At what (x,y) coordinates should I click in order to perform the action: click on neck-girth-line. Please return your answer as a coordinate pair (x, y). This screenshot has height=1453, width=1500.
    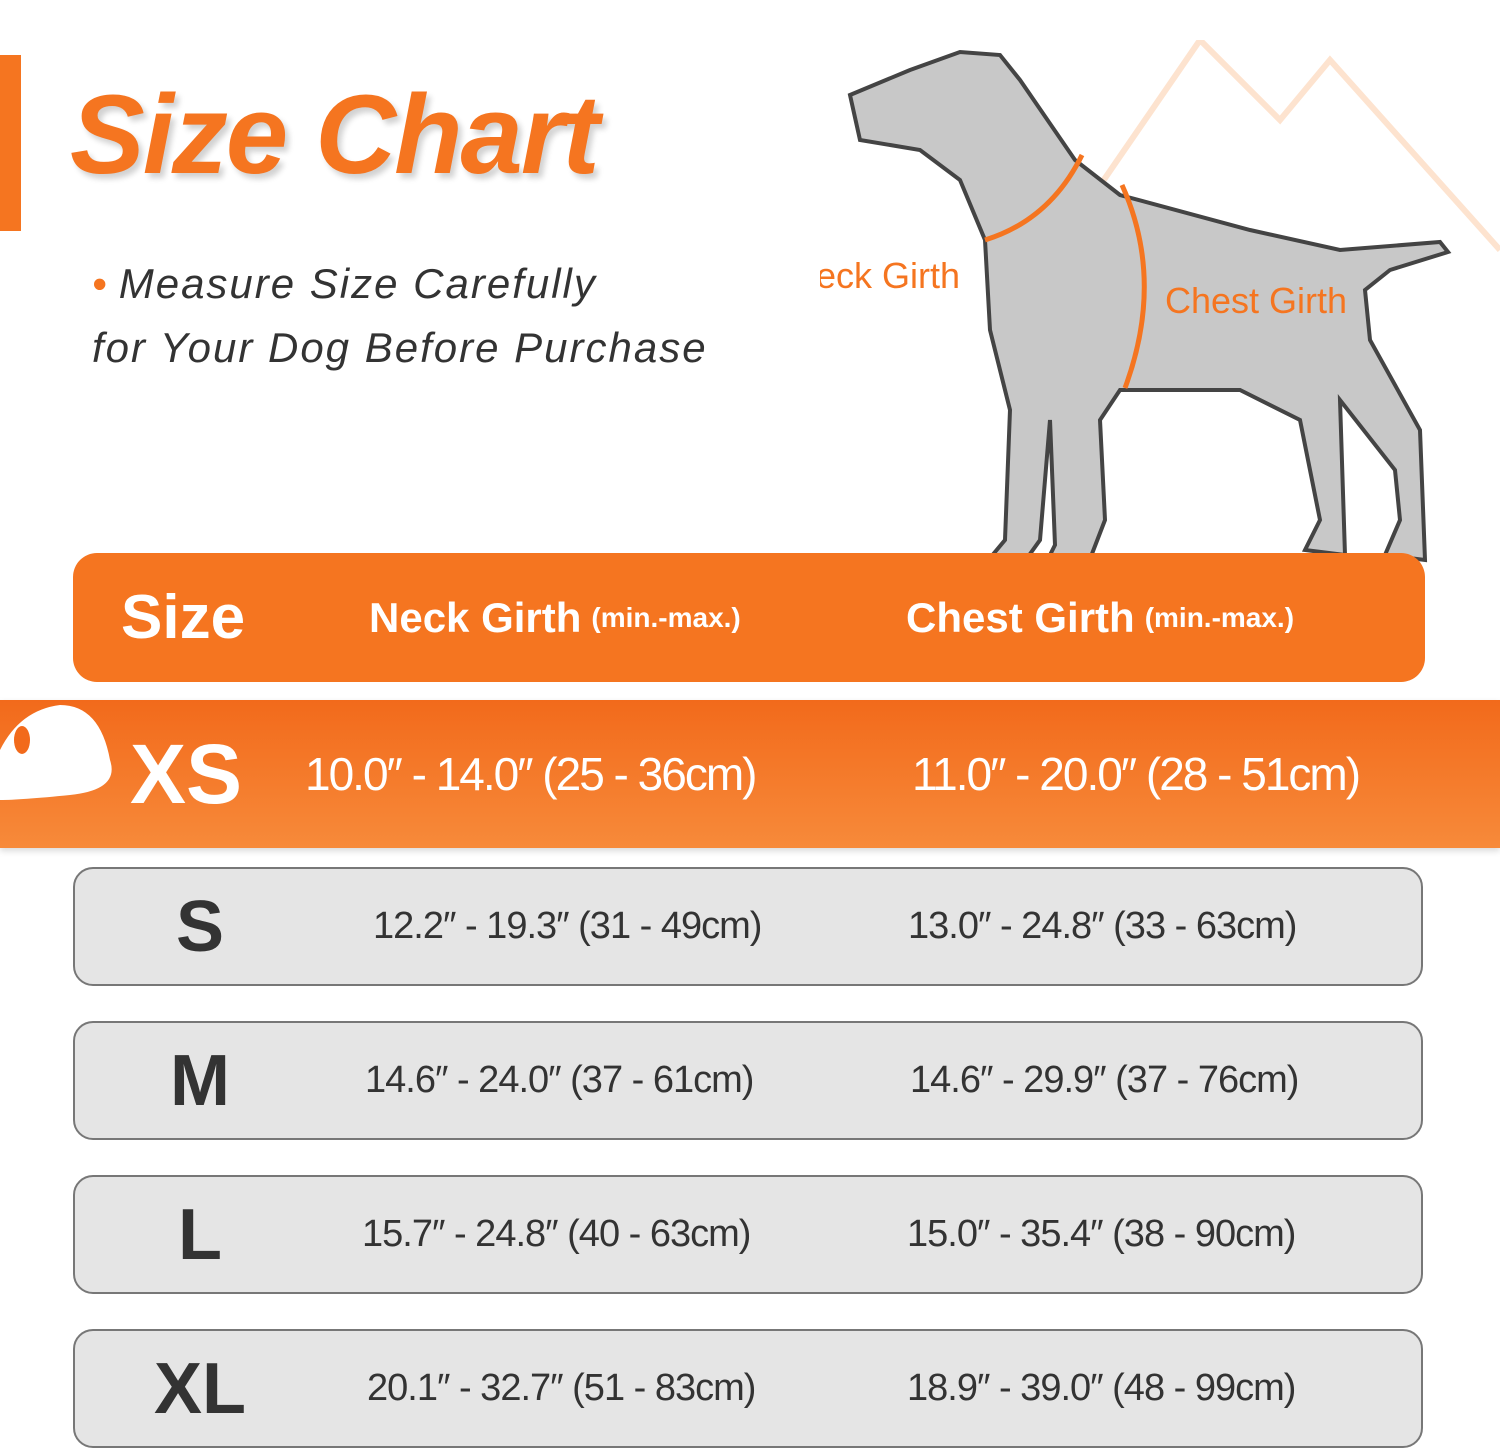
    Looking at the image, I should click on (1034, 198).